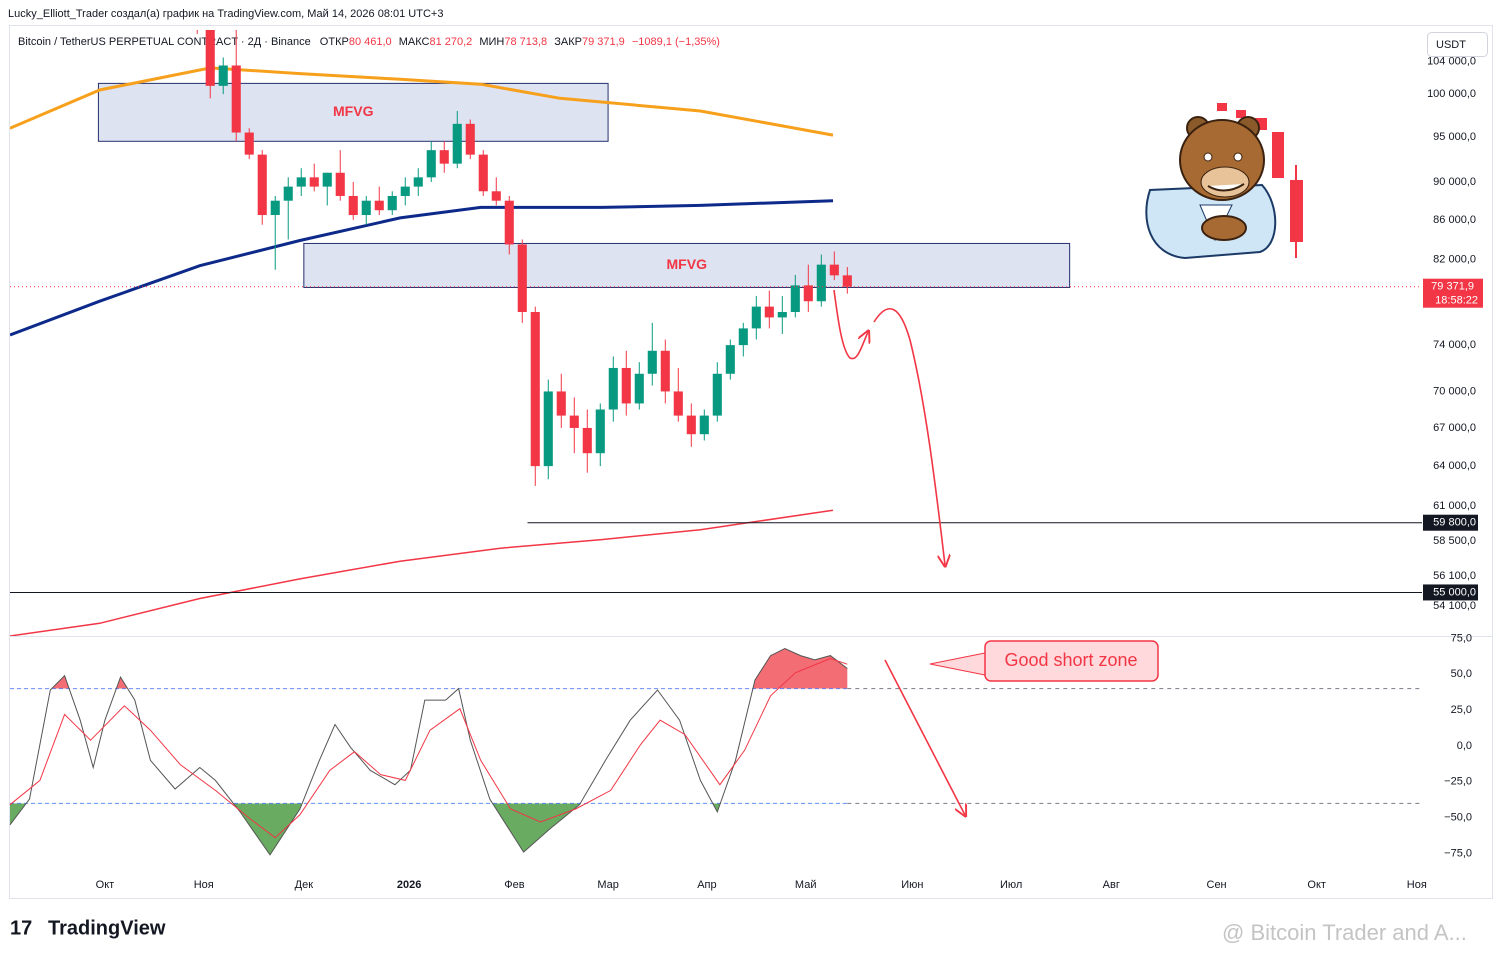 Image resolution: width=1502 pixels, height=959 pixels. Describe the element at coordinates (525, 42) in the screenshot. I see `legend-value: 78 713,8` at that location.